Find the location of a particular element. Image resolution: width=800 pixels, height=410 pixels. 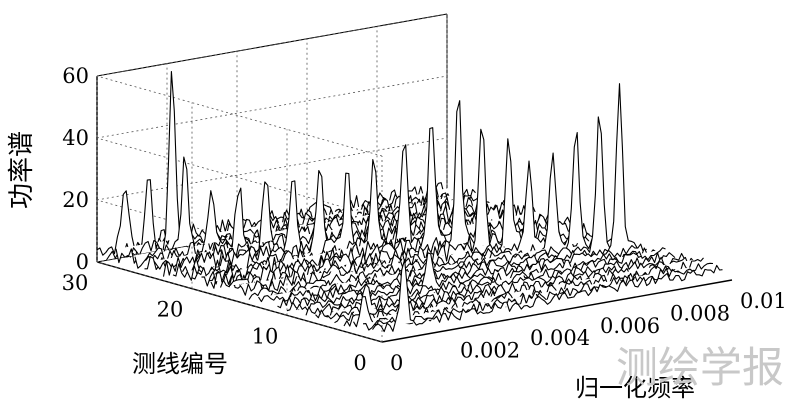

x-tick-label: 0.004 is located at coordinates (560, 338).